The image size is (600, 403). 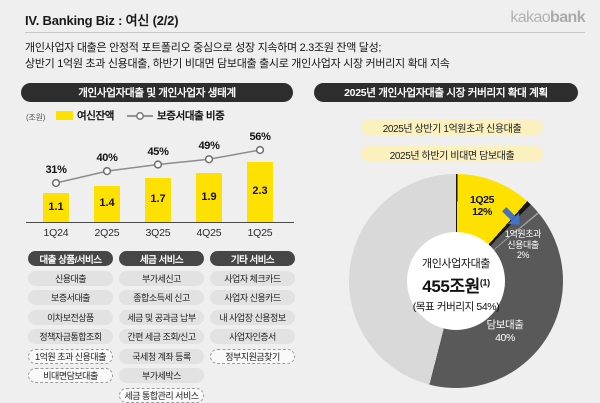 What do you see at coordinates (161, 317) in the screenshot?
I see `service-chip: 세금 및 공과금 납부` at bounding box center [161, 317].